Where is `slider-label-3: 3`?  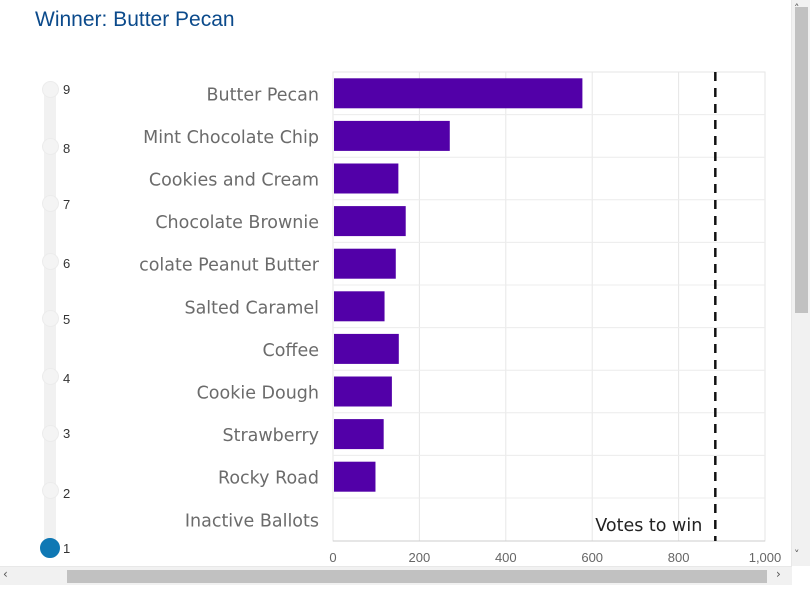
slider-label-3: 3 is located at coordinates (67, 434).